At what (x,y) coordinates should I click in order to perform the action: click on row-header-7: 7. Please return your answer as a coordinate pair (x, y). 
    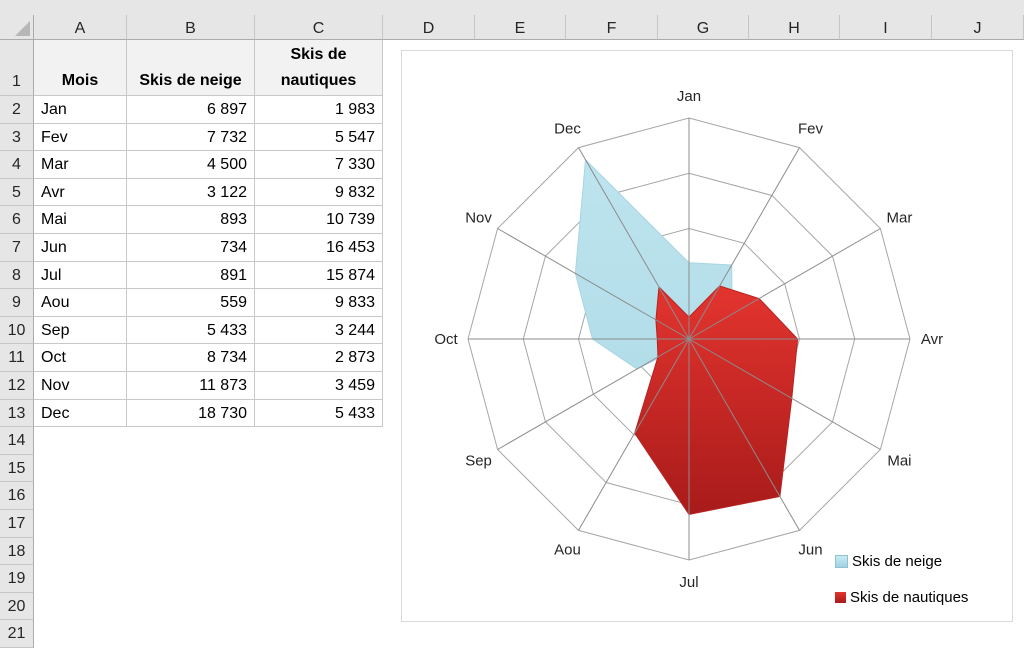
    Looking at the image, I should click on (17, 248).